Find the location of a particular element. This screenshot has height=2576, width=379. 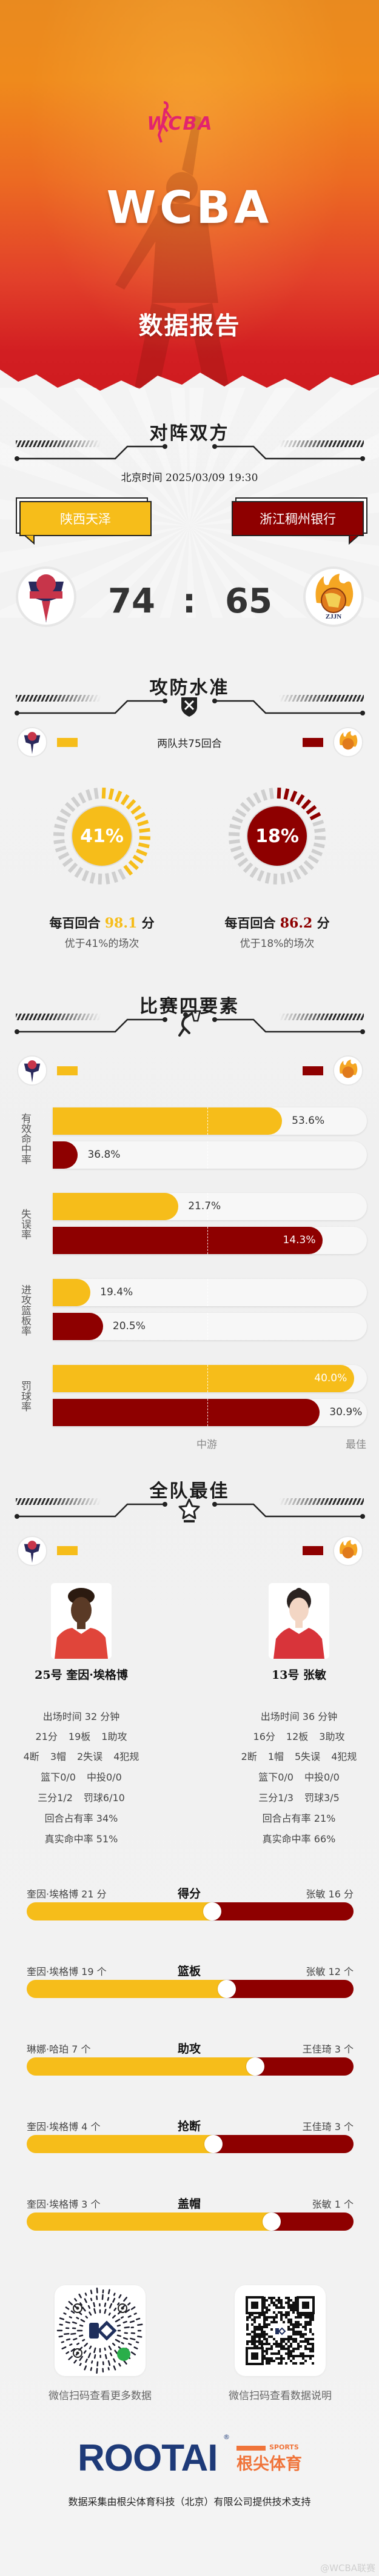

away-factor-fill is located at coordinates (187, 1412).